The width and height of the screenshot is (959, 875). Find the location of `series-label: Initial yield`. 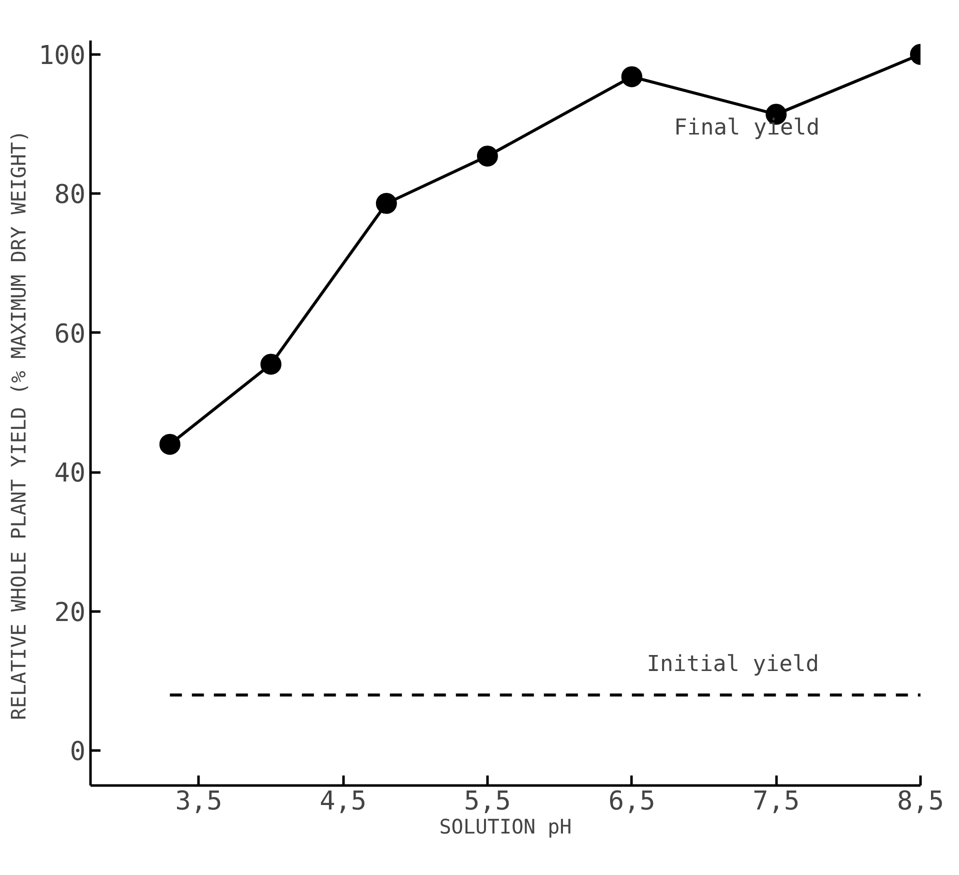

series-label: Initial yield is located at coordinates (732, 664).